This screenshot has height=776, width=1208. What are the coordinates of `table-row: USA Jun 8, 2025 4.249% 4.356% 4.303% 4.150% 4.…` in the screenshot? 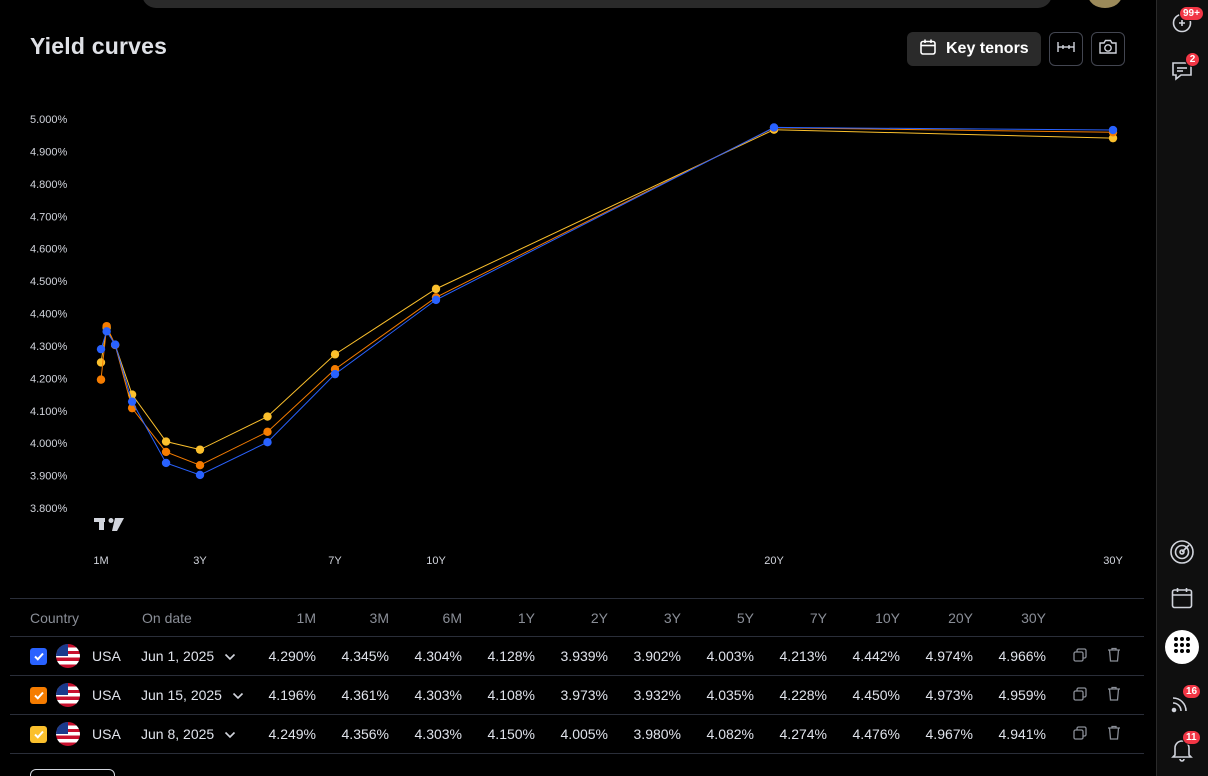 It's located at (577, 734).